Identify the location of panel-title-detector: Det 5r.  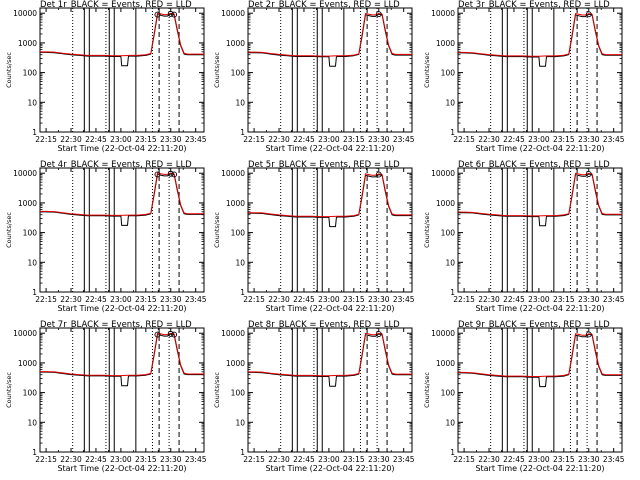
(261, 165).